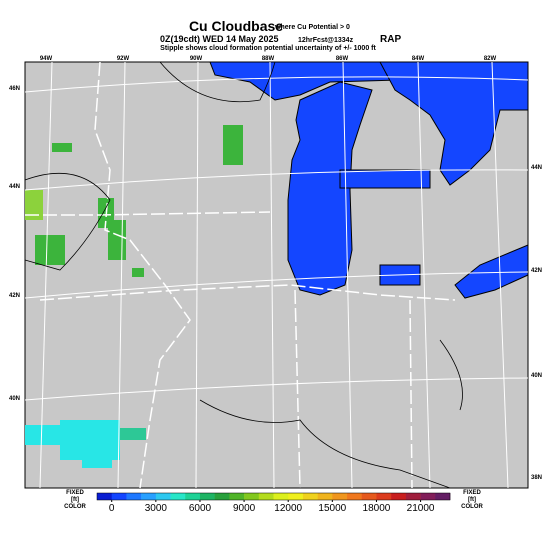 This screenshot has height=553, width=548. Describe the element at coordinates (536, 478) in the screenshot. I see `lat-label: 38N` at that location.